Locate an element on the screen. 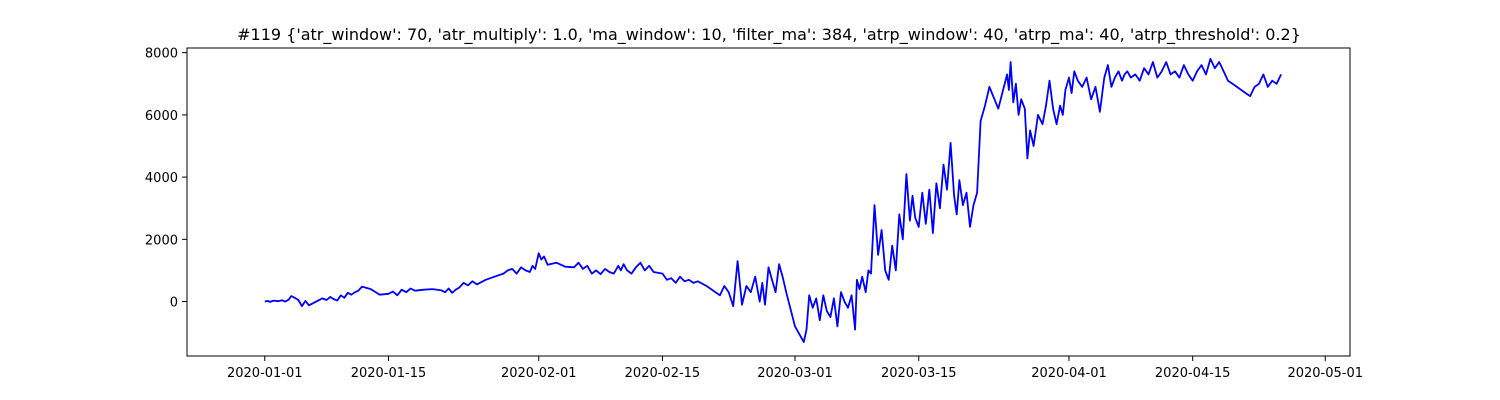 Image resolution: width=1500 pixels, height=400 pixels. y-tick-label: 4000 is located at coordinates (161, 178).